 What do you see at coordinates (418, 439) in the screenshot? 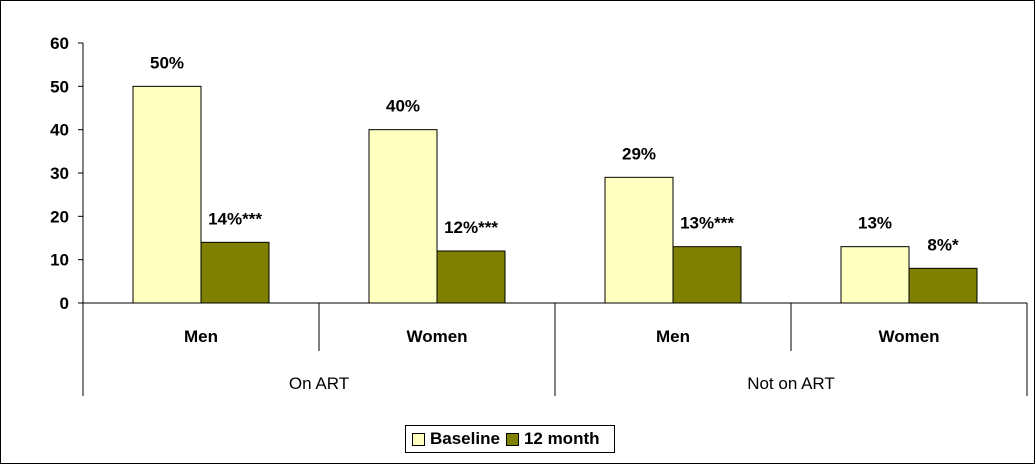
I see `legend-swatch-baseline` at bounding box center [418, 439].